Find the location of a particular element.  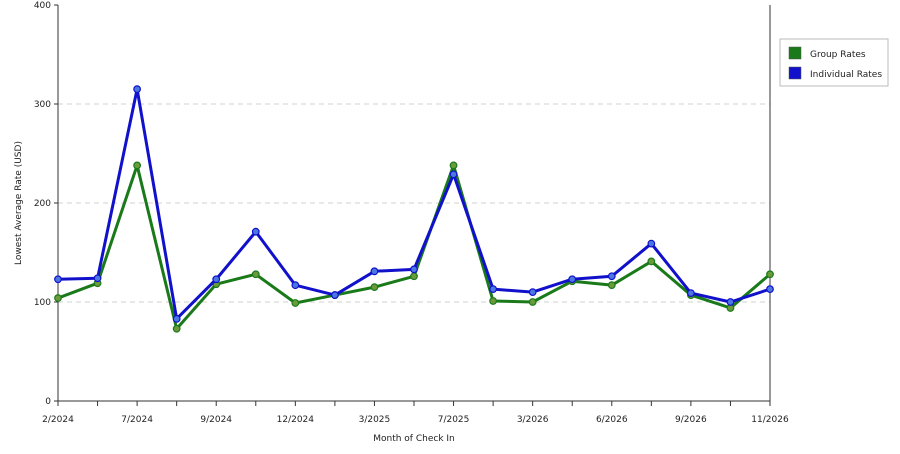

x-tick-label: 9/2024 is located at coordinates (216, 420).